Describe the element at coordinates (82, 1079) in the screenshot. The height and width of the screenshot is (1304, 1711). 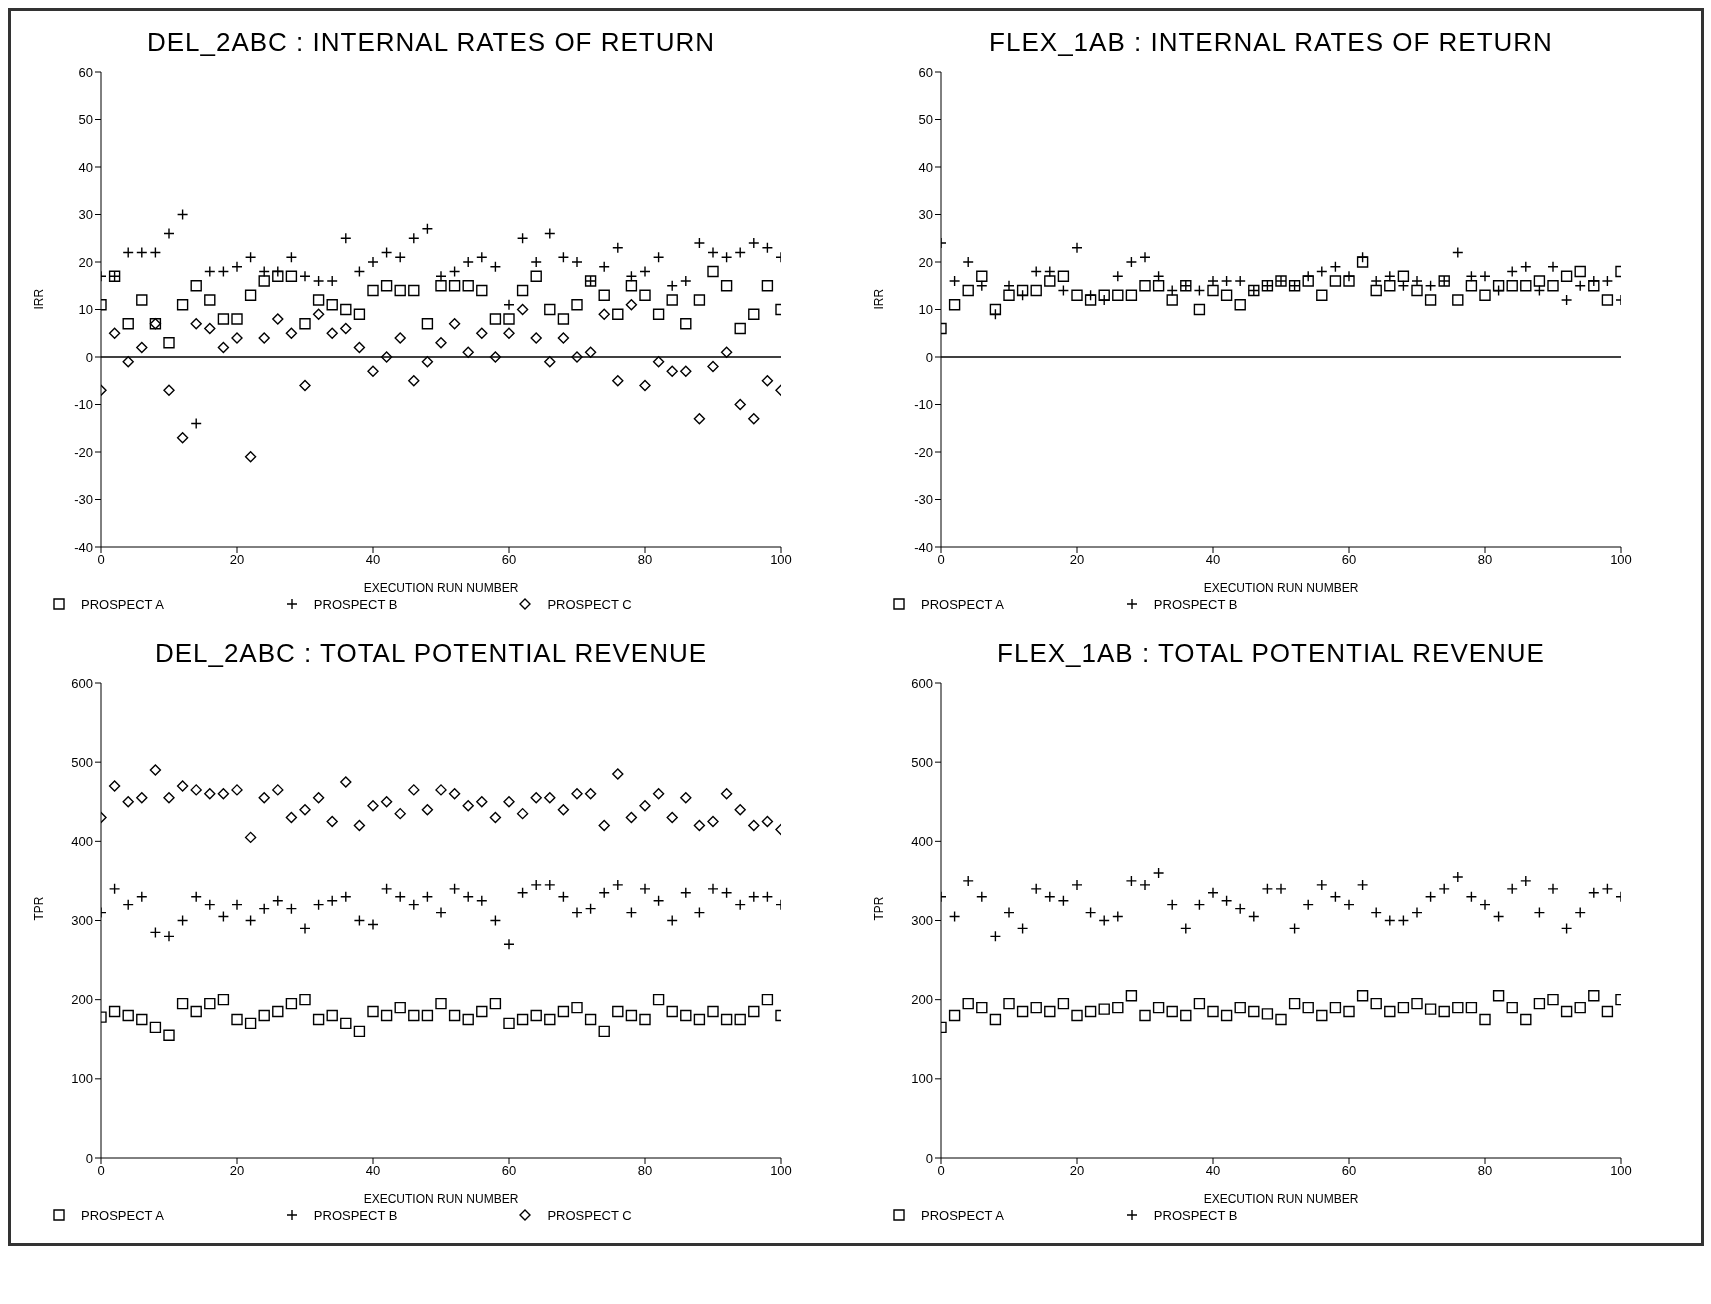
I see `y-tick-label: 100` at that location.